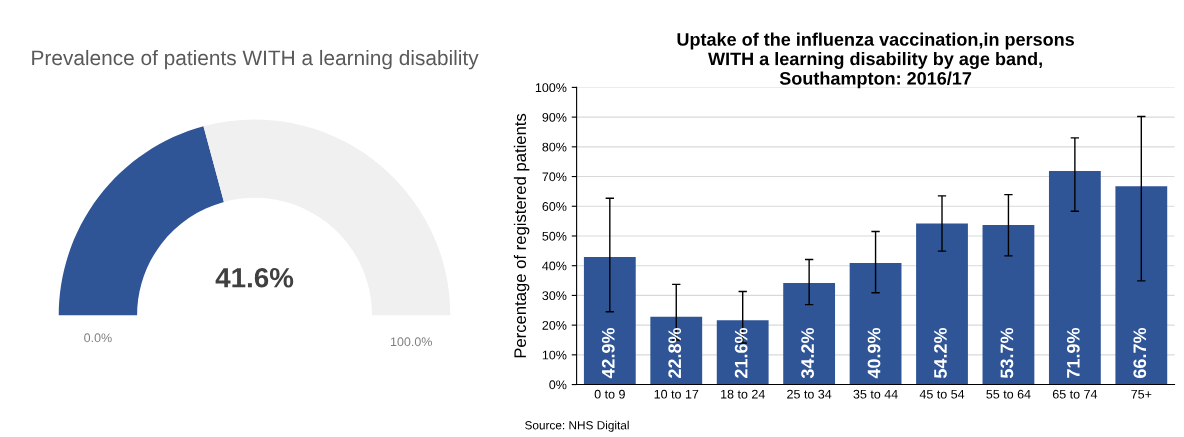 This screenshot has height=437, width=1184. I want to click on y-tick-label: 80%, so click(554, 147).